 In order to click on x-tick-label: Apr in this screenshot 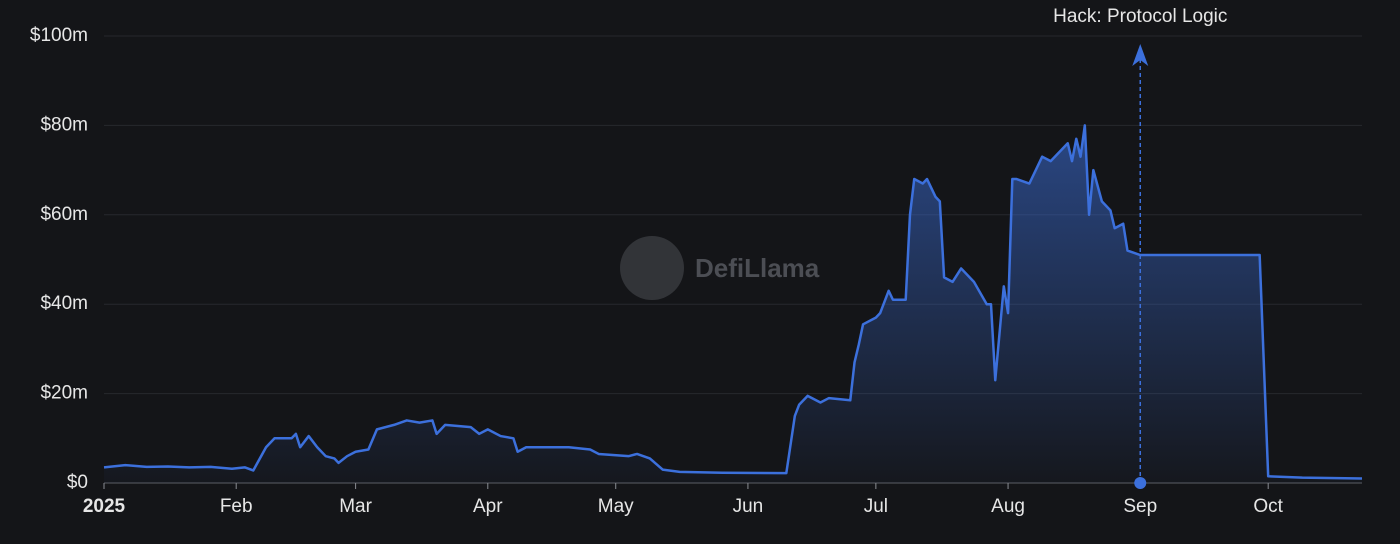, I will do `click(488, 506)`.